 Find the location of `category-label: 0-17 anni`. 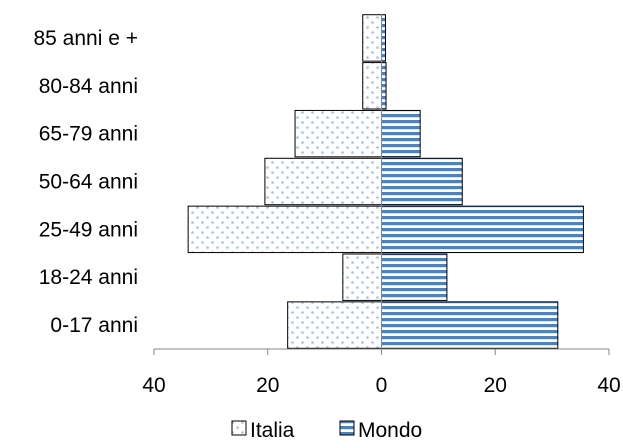

category-label: 0-17 anni is located at coordinates (94, 325).